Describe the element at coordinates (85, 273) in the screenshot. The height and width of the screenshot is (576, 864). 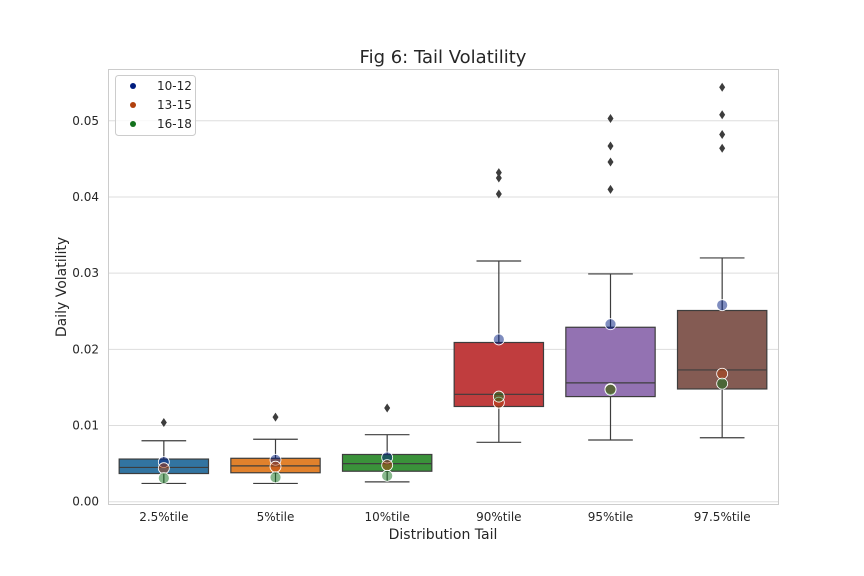
I see `y-tick-label: 0.03` at that location.